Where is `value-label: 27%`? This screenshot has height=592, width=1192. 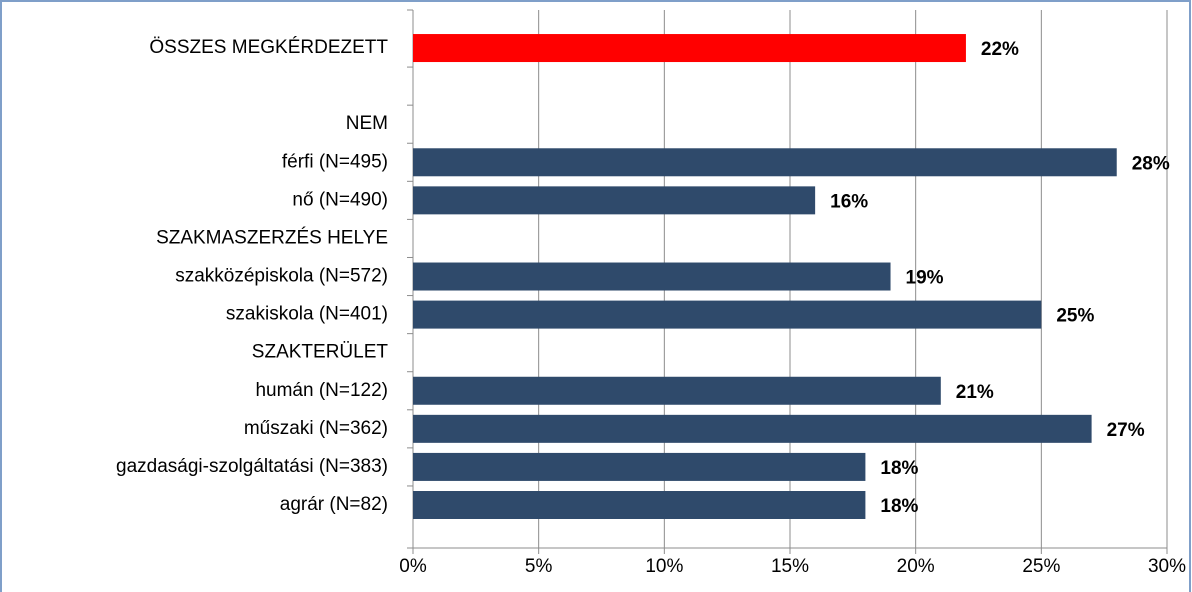 value-label: 27% is located at coordinates (1126, 430).